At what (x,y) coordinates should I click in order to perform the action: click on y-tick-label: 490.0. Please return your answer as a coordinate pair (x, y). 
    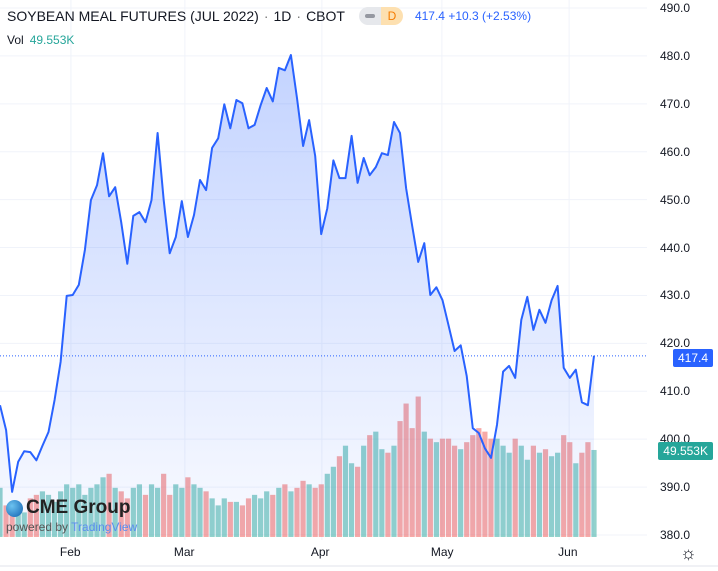
    Looking at the image, I should click on (675, 8).